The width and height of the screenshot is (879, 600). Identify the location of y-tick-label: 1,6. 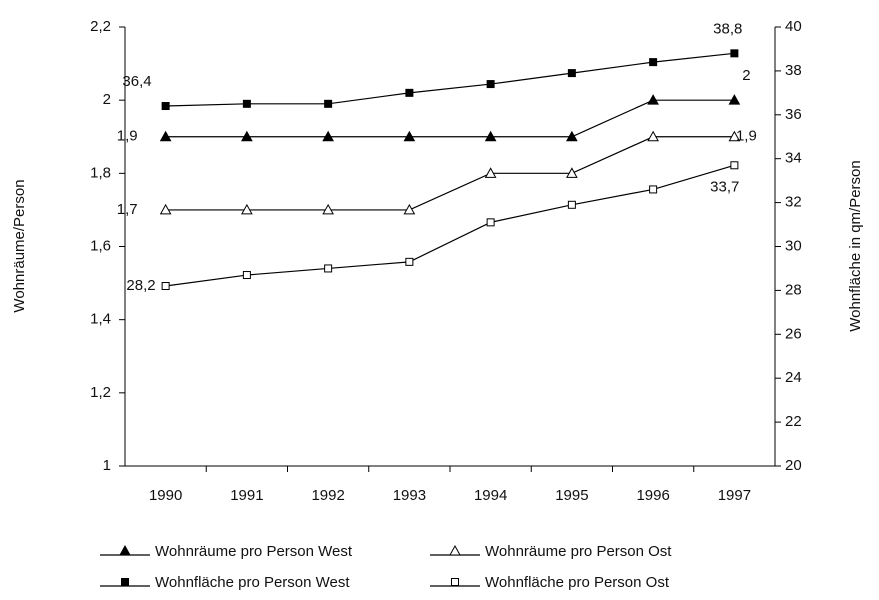
(100, 245).